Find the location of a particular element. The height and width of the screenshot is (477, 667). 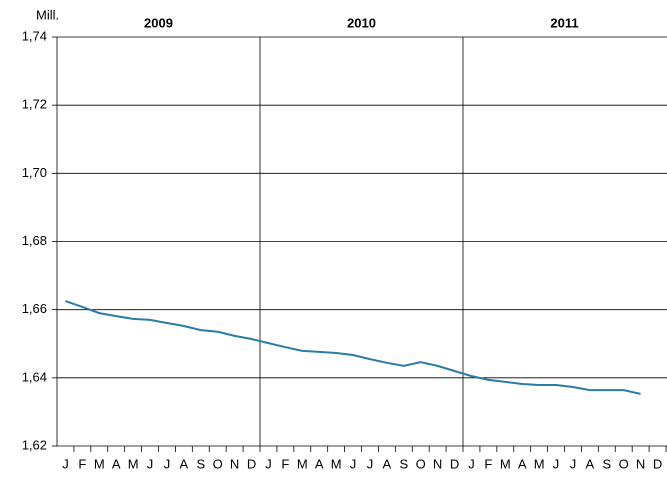

year-label: 2011 is located at coordinates (564, 22).